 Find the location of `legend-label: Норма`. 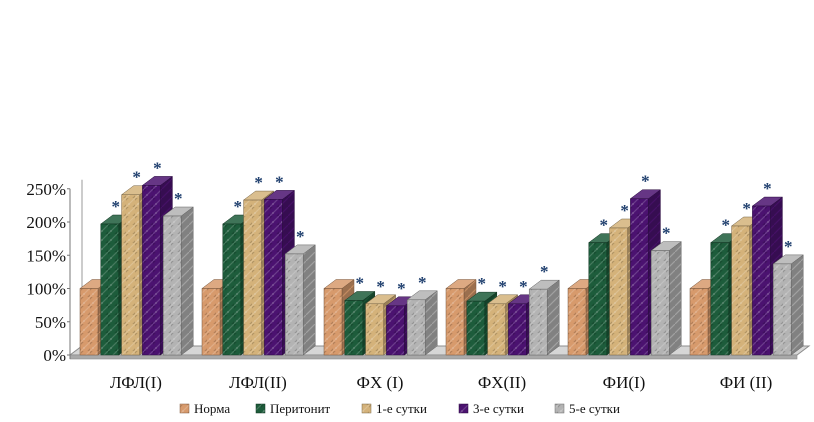

legend-label: Норма is located at coordinates (212, 408).